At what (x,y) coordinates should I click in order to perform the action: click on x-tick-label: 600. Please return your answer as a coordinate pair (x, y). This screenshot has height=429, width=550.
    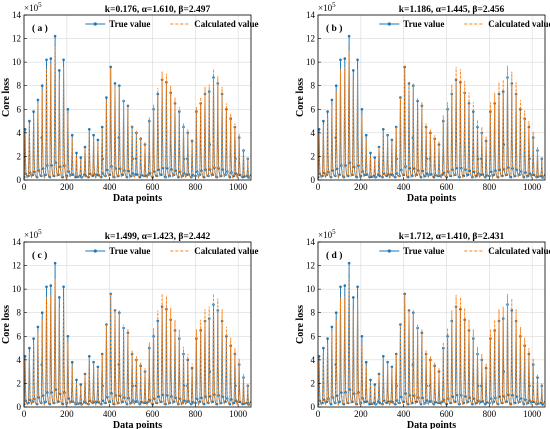
    Looking at the image, I should click on (447, 414).